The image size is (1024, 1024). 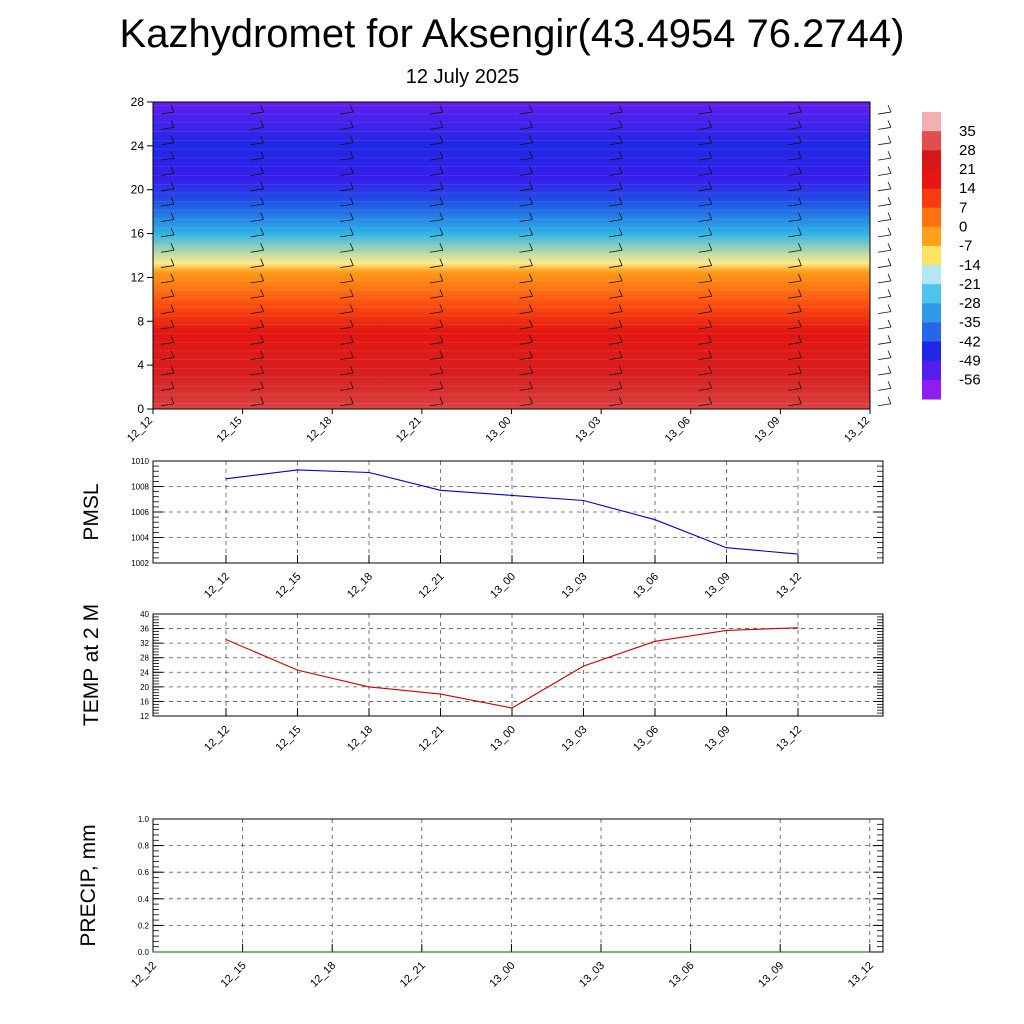 I want to click on x-tick-label: 13_12, so click(x=861, y=975).